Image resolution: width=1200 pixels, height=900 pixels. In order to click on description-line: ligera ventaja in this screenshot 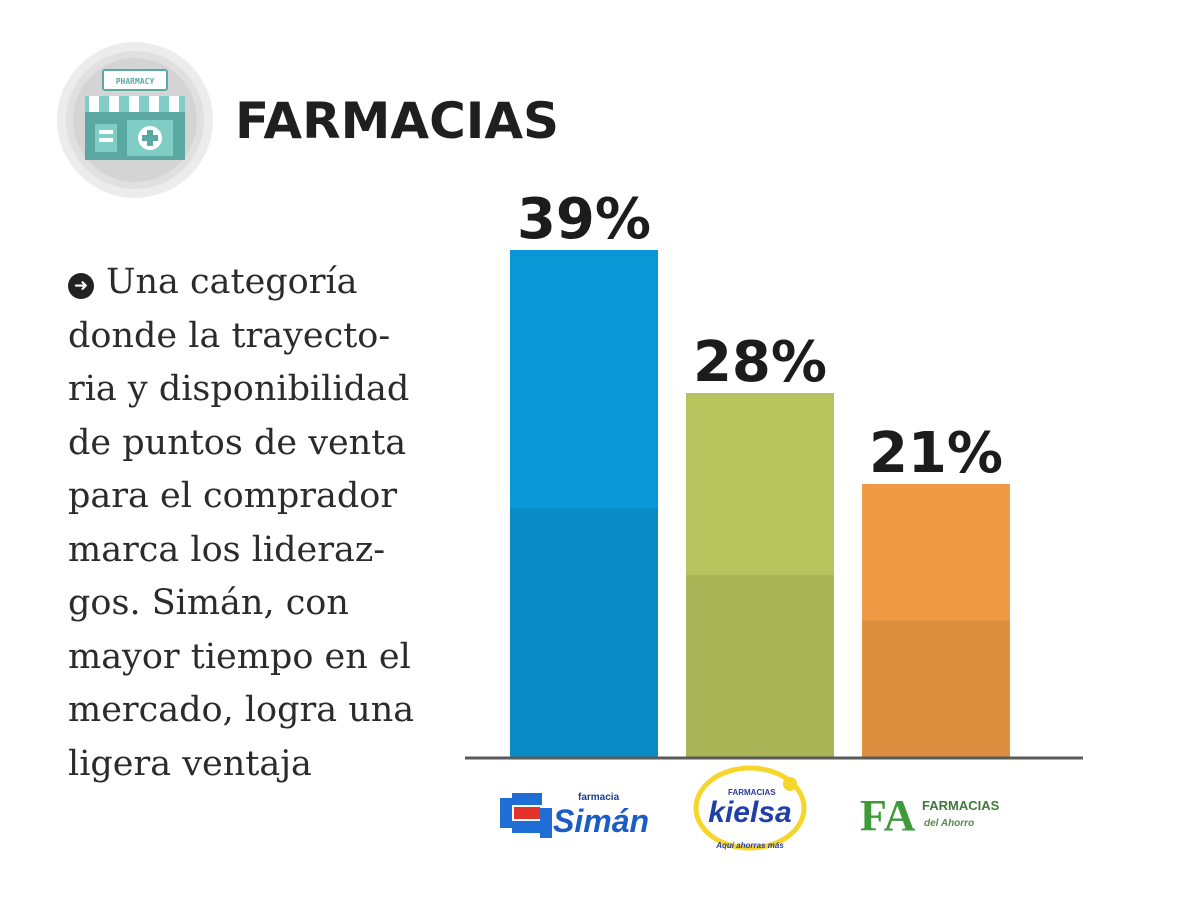, I will do `click(190, 763)`.